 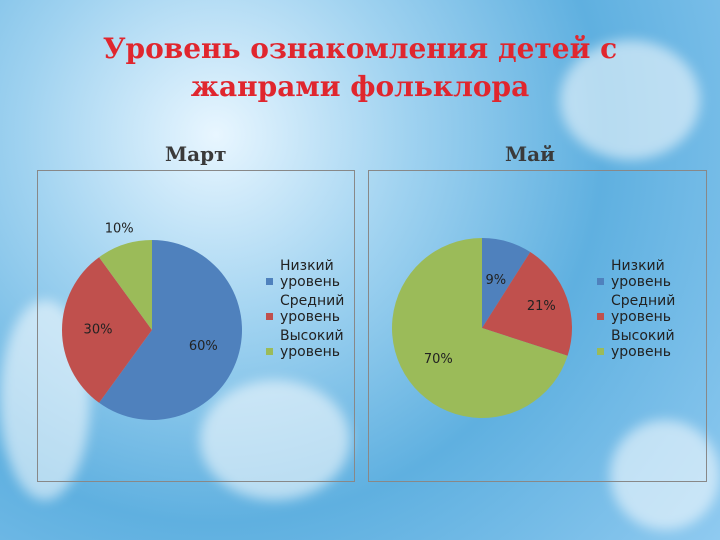 What do you see at coordinates (203, 346) in the screenshot?
I see `data-label: 60%` at bounding box center [203, 346].